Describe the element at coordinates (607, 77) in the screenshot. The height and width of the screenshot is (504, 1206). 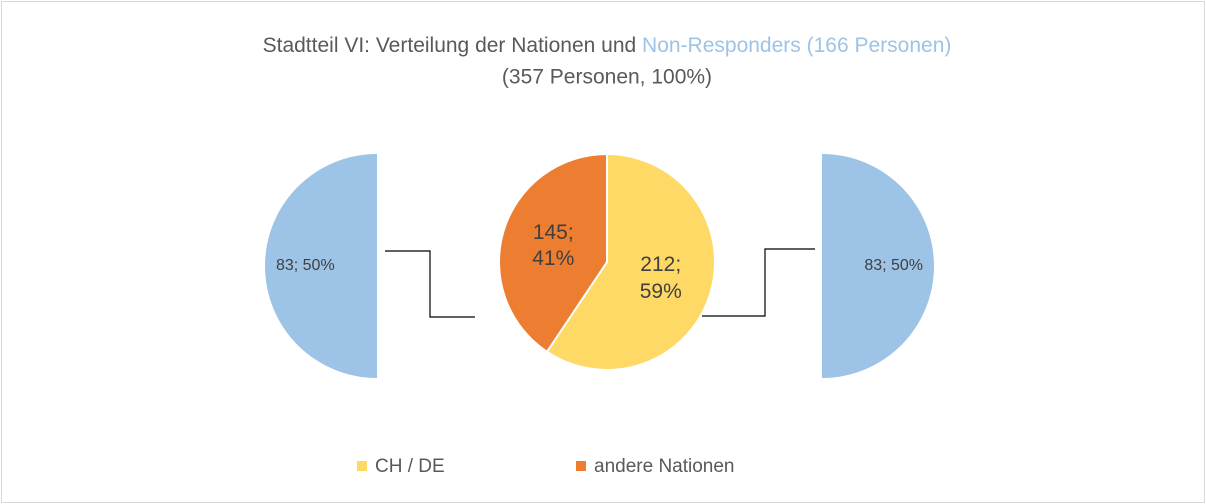
I see `chart-subtitle: (357 Personen, 100%)` at that location.